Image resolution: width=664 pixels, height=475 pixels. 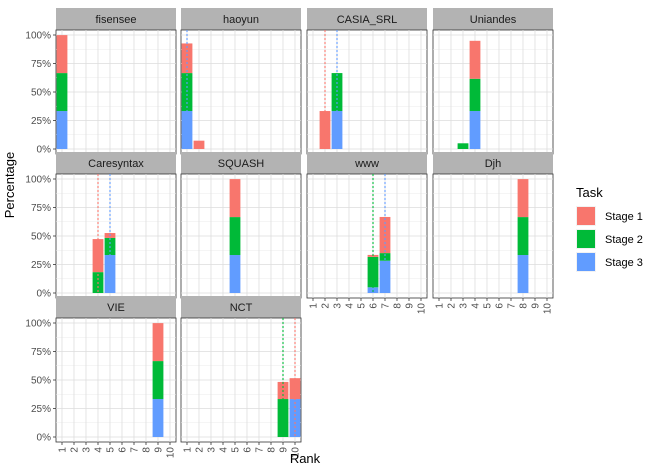 I want to click on facet-panel-SQUASH: SQUASH, so click(x=241, y=225).